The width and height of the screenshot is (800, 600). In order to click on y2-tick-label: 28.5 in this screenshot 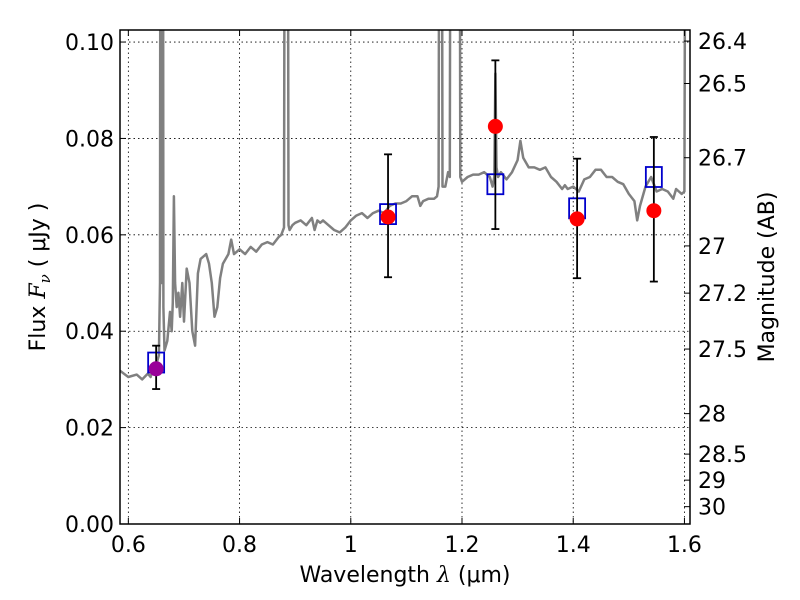, I will do `click(722, 455)`.